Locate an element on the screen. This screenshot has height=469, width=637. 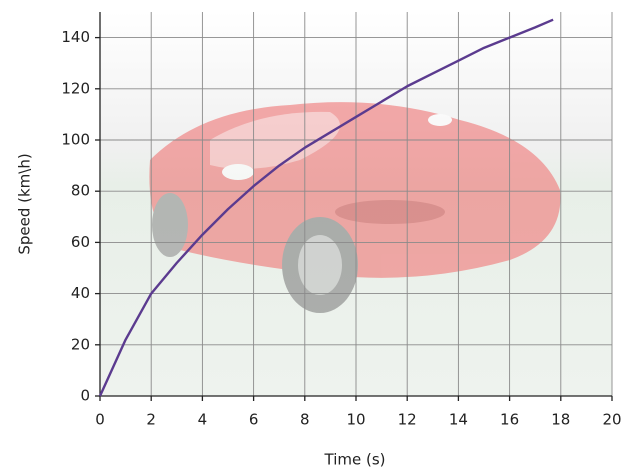
y-tick-label: 140 is located at coordinates (75, 37).